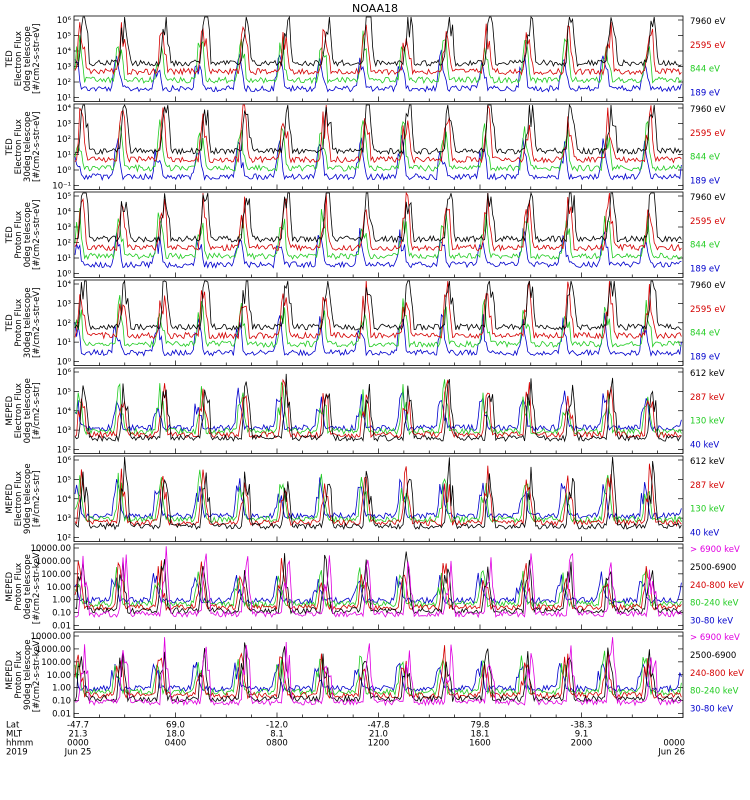 This screenshot has height=800, width=750. Describe the element at coordinates (176, 744) in the screenshot. I see `x-tick-value-hhmm: 0400` at that location.